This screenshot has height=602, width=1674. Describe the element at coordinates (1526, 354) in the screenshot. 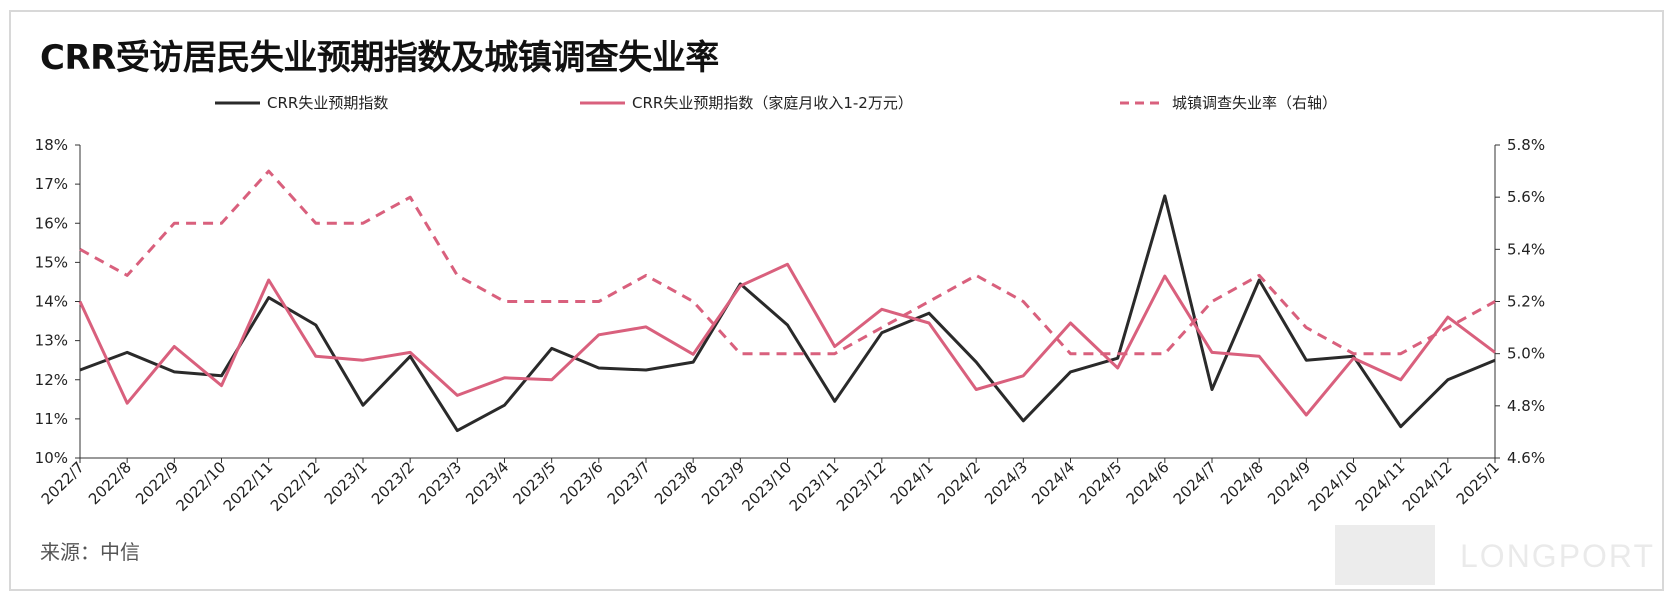

I see `right-tick-label: 5.0%` at that location.